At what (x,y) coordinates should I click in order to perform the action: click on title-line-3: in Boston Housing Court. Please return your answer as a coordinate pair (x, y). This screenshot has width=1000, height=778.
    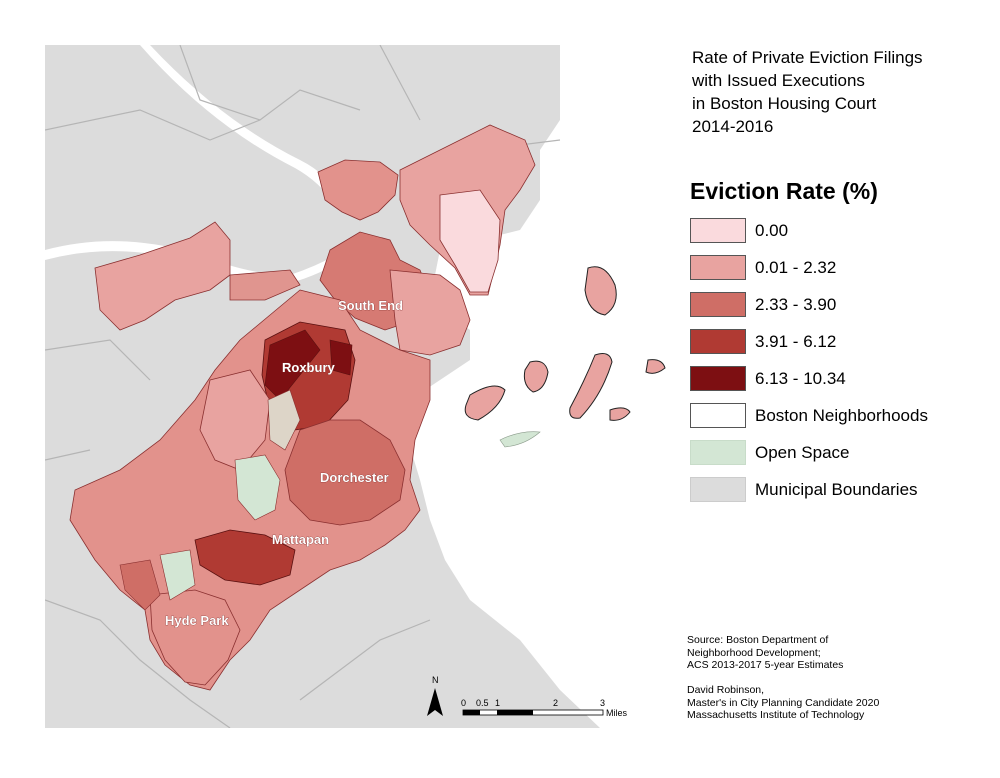
    Looking at the image, I should click on (784, 103).